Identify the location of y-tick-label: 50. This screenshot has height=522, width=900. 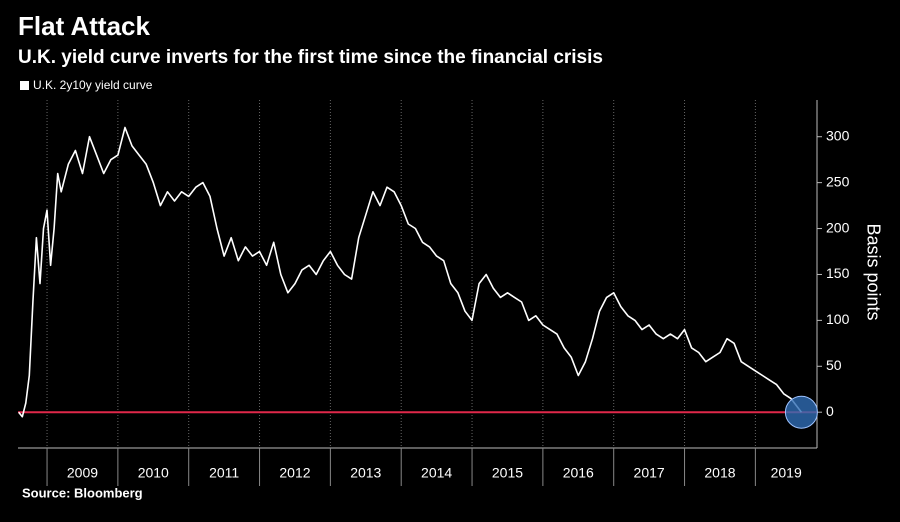
(834, 365).